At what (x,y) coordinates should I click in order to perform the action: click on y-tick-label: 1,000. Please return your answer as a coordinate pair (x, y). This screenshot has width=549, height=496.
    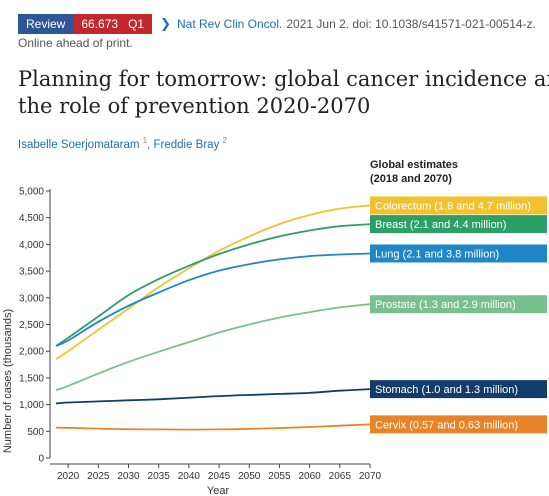
    Looking at the image, I should click on (31, 405).